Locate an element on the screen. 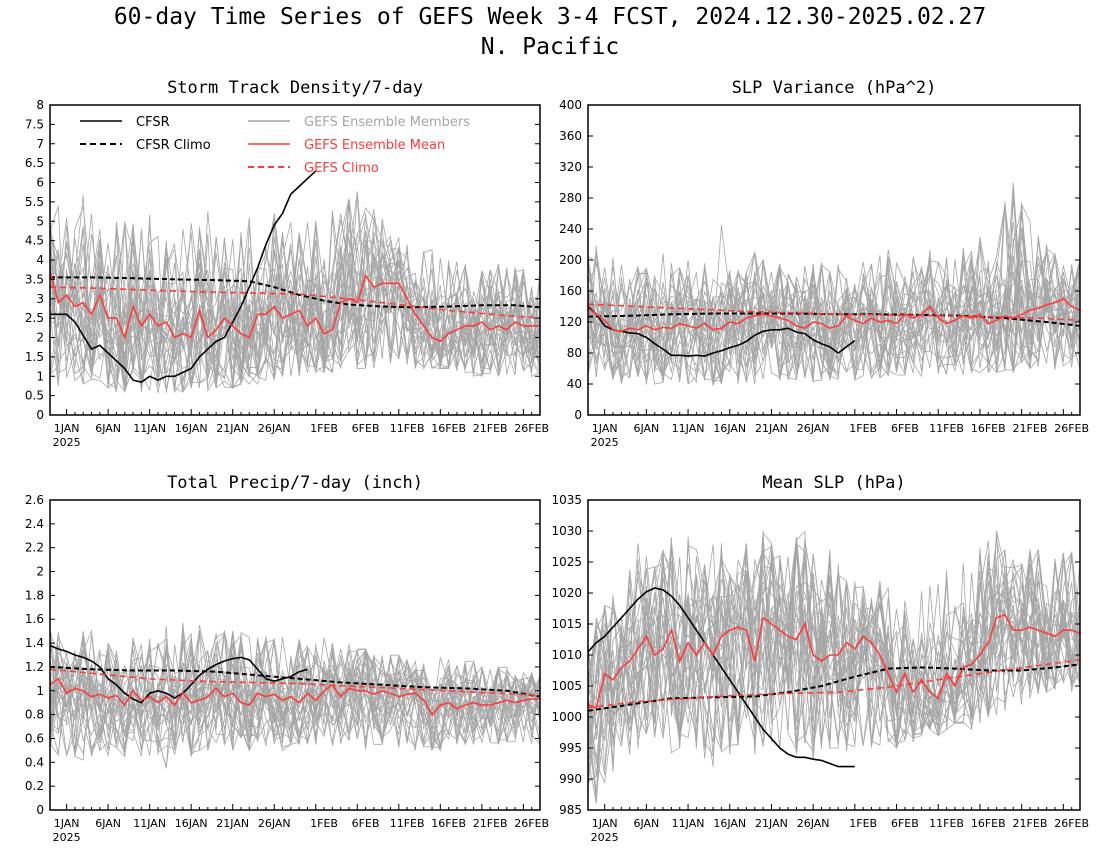  y-tick-label: 2.6 is located at coordinates (34, 500).